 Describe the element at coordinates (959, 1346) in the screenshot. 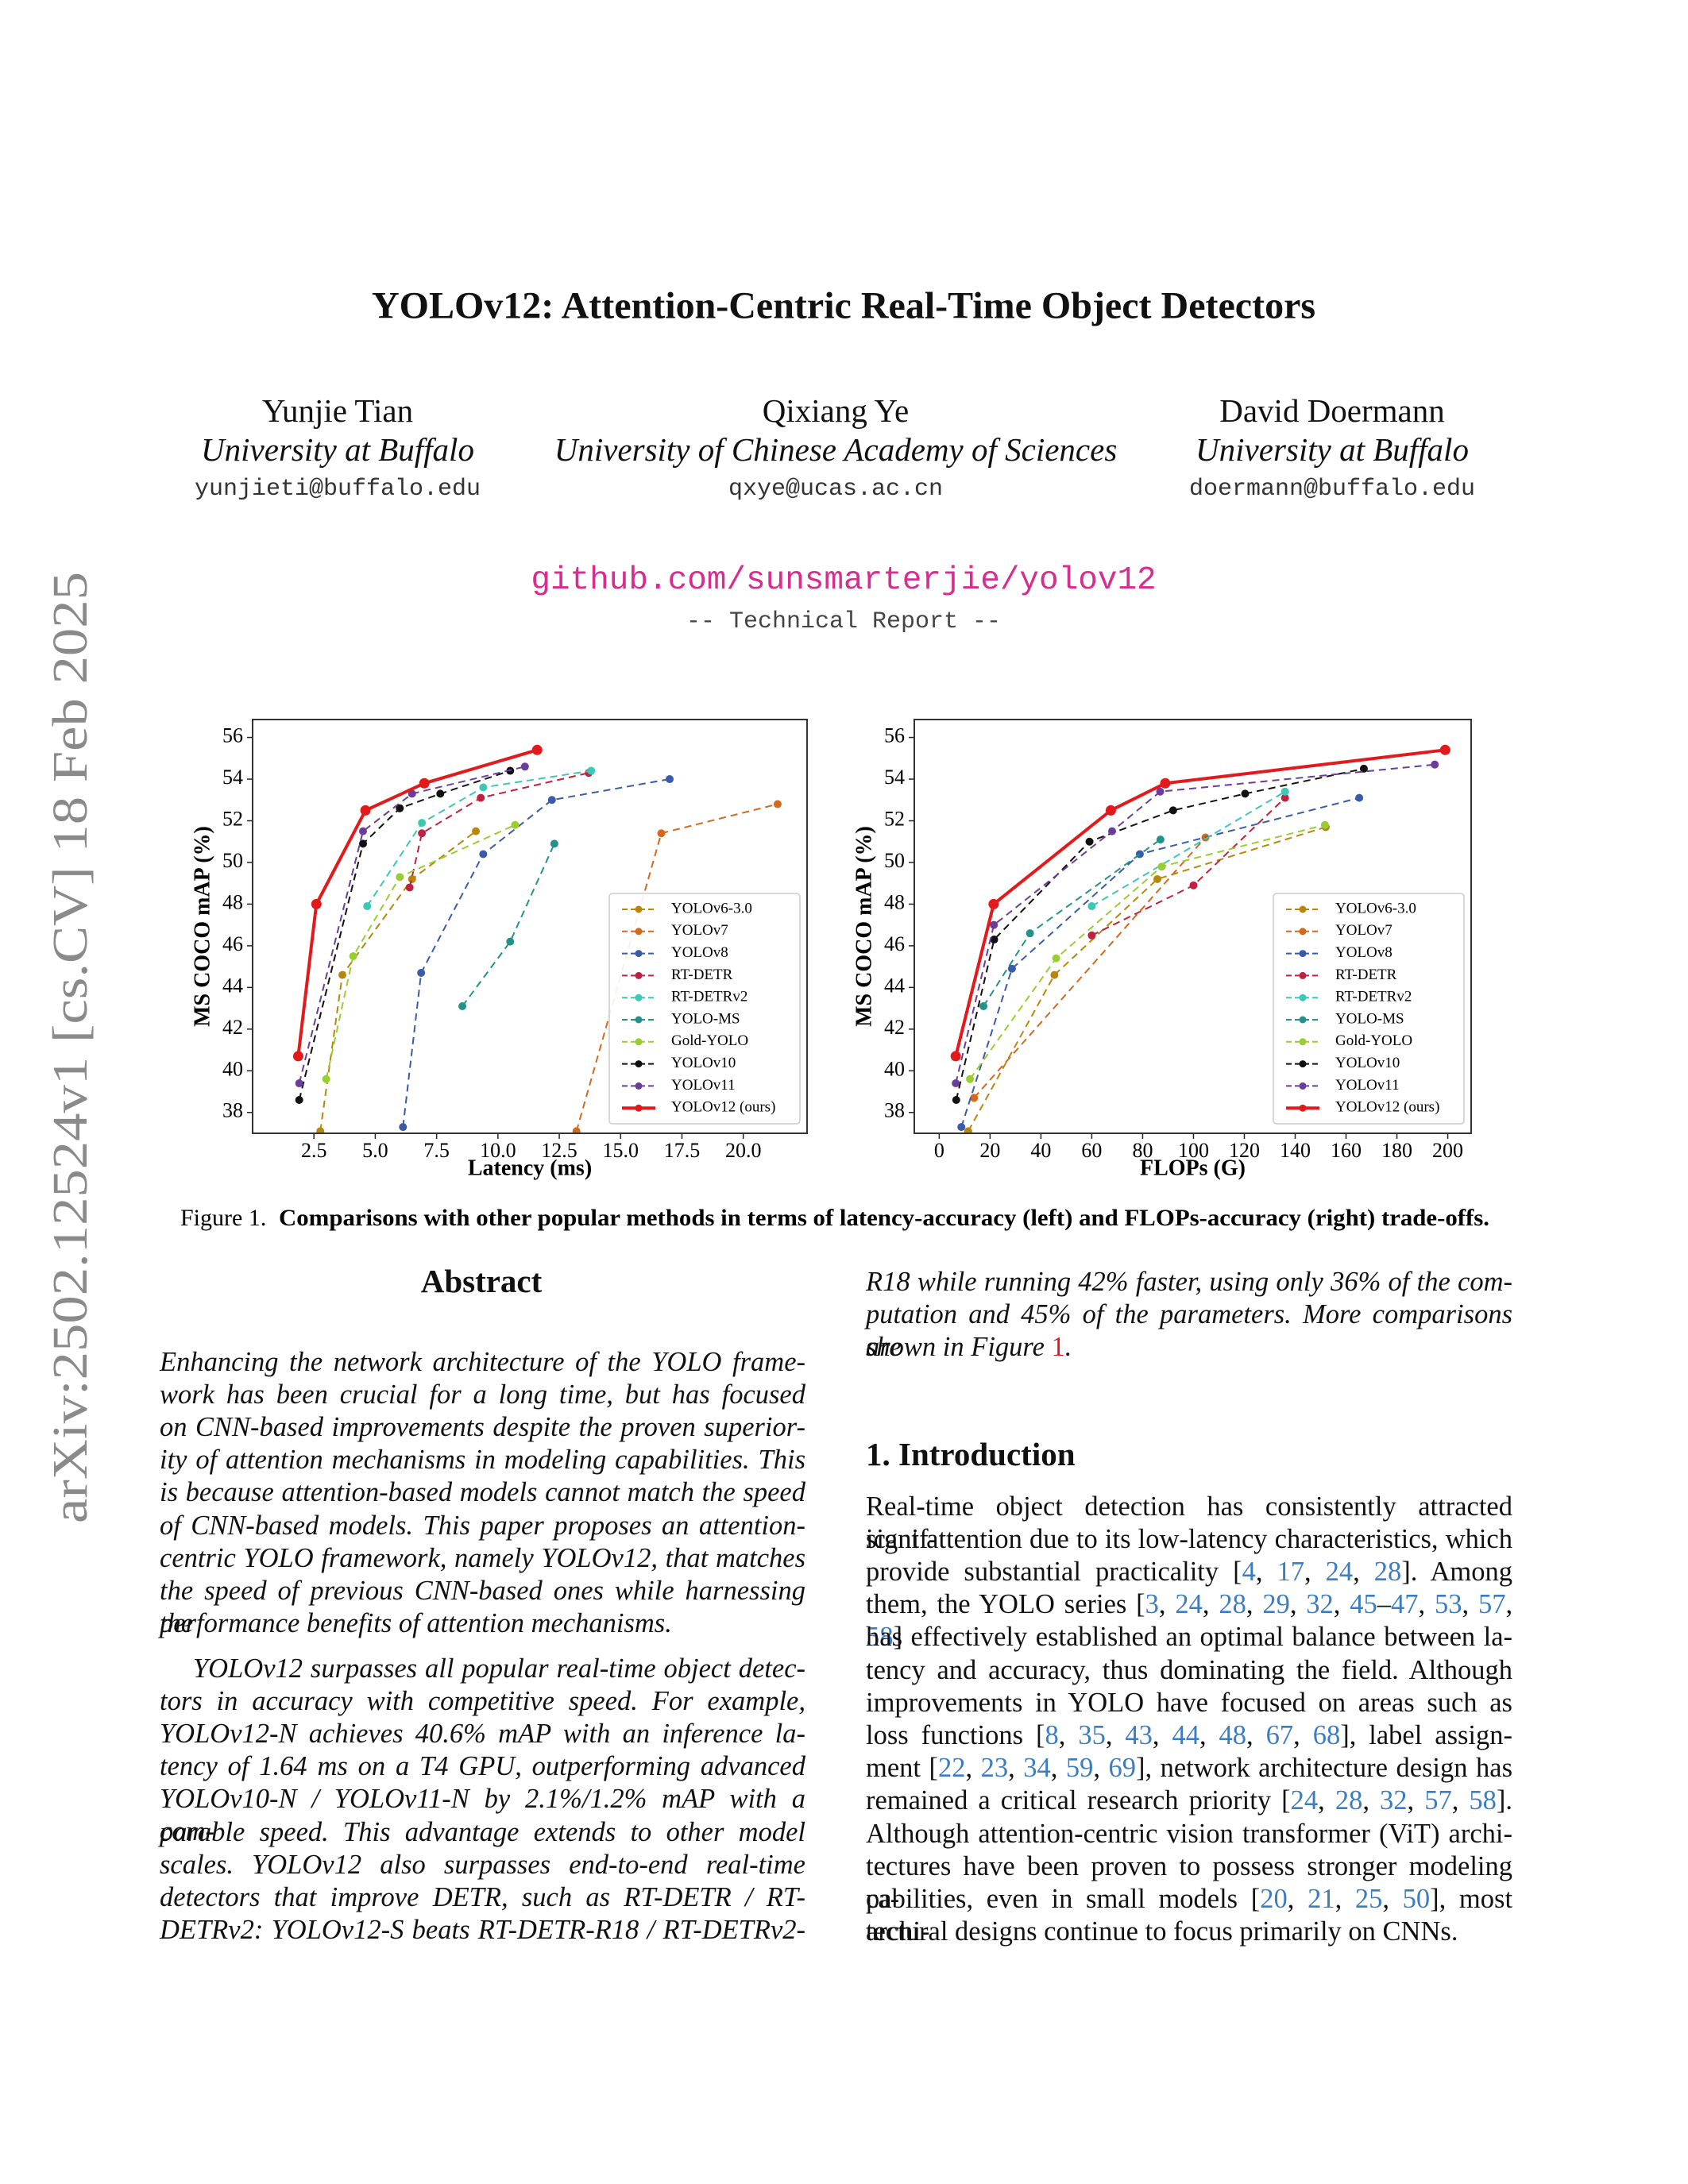

I see `text-run: shown in Figure` at that location.